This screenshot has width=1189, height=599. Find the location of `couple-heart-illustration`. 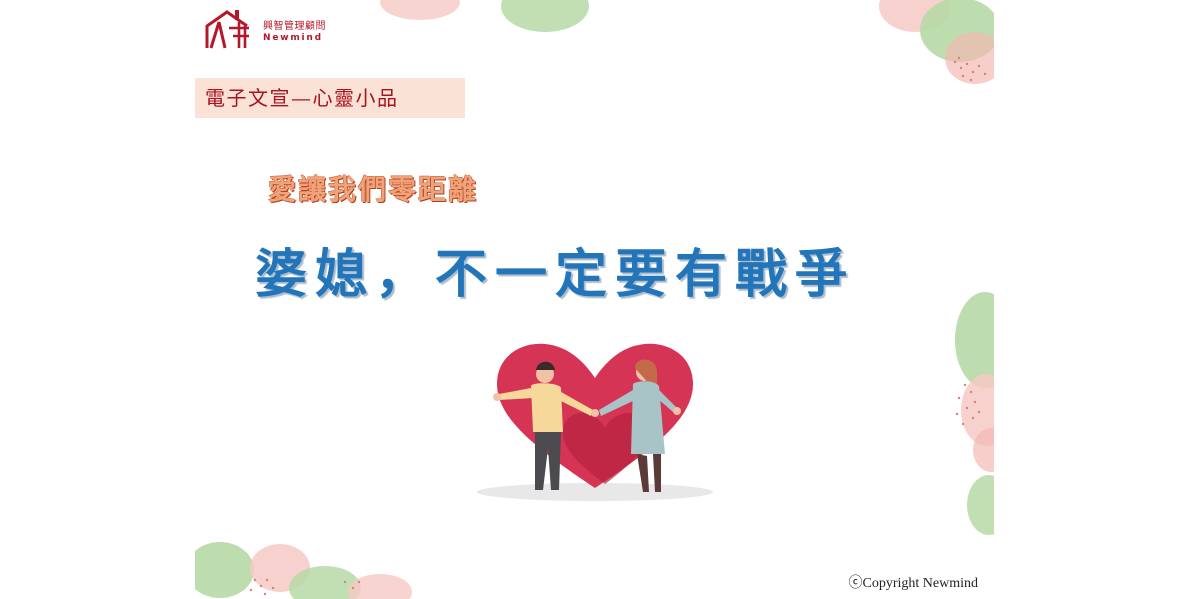

couple-heart-illustration is located at coordinates (595, 422).